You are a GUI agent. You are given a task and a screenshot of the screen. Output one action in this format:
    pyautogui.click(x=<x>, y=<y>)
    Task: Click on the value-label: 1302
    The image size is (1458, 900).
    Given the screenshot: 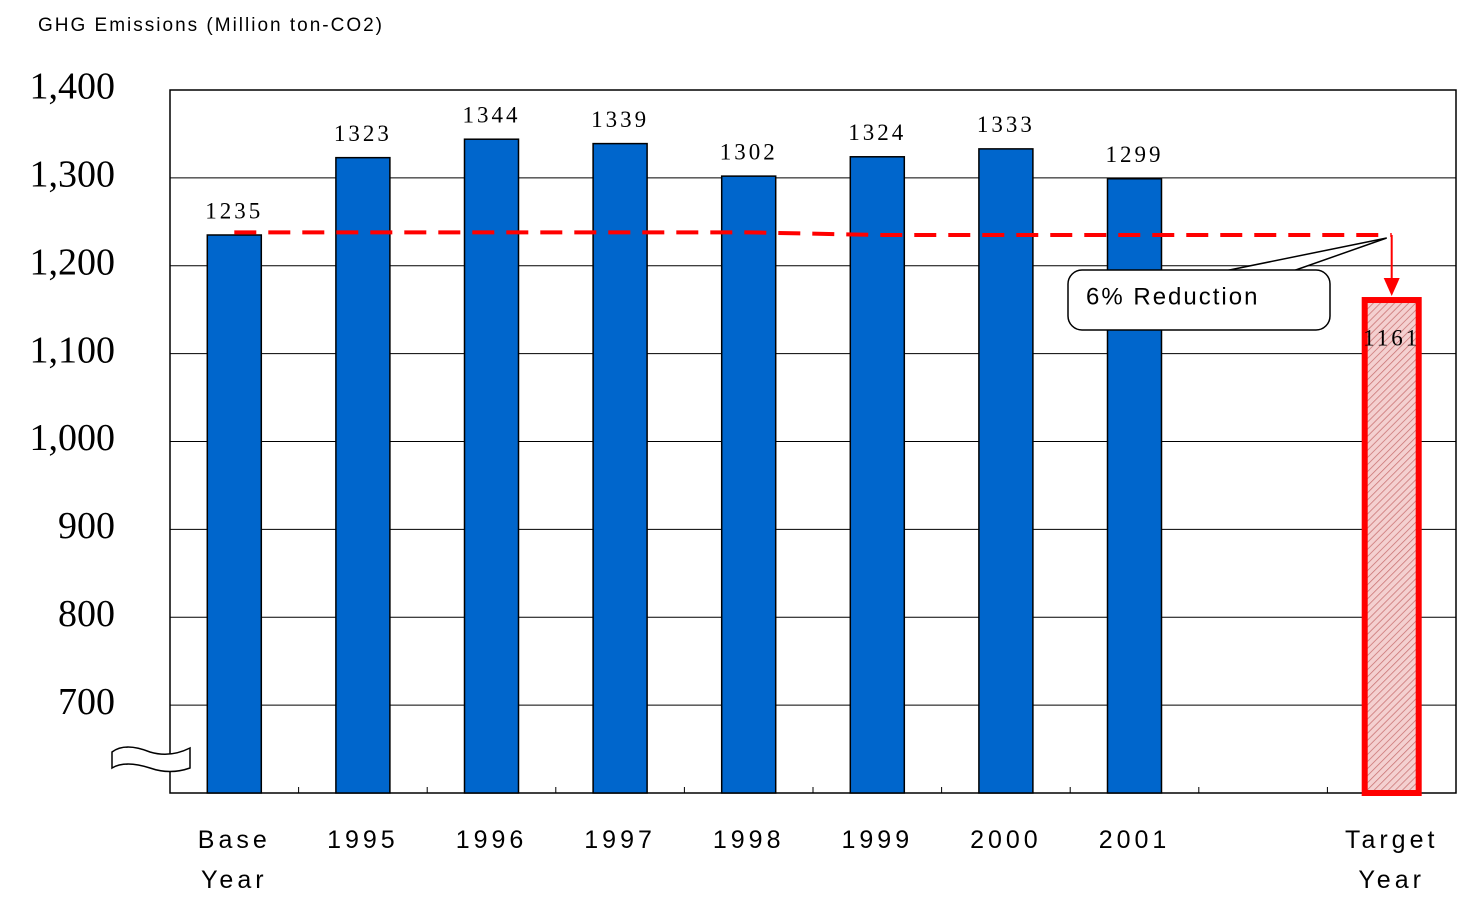 What is the action you would take?
    pyautogui.click(x=749, y=151)
    